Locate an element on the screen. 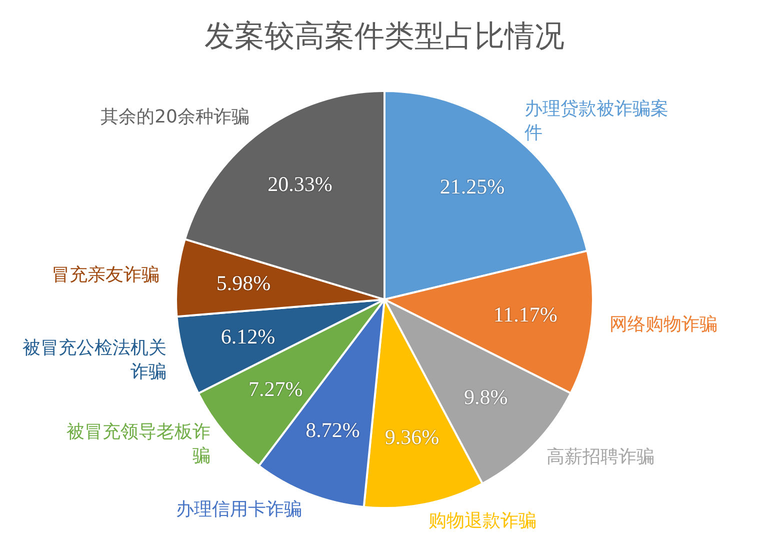 The image size is (769, 553). slice-label: 网络购物诈骗 is located at coordinates (663, 325).